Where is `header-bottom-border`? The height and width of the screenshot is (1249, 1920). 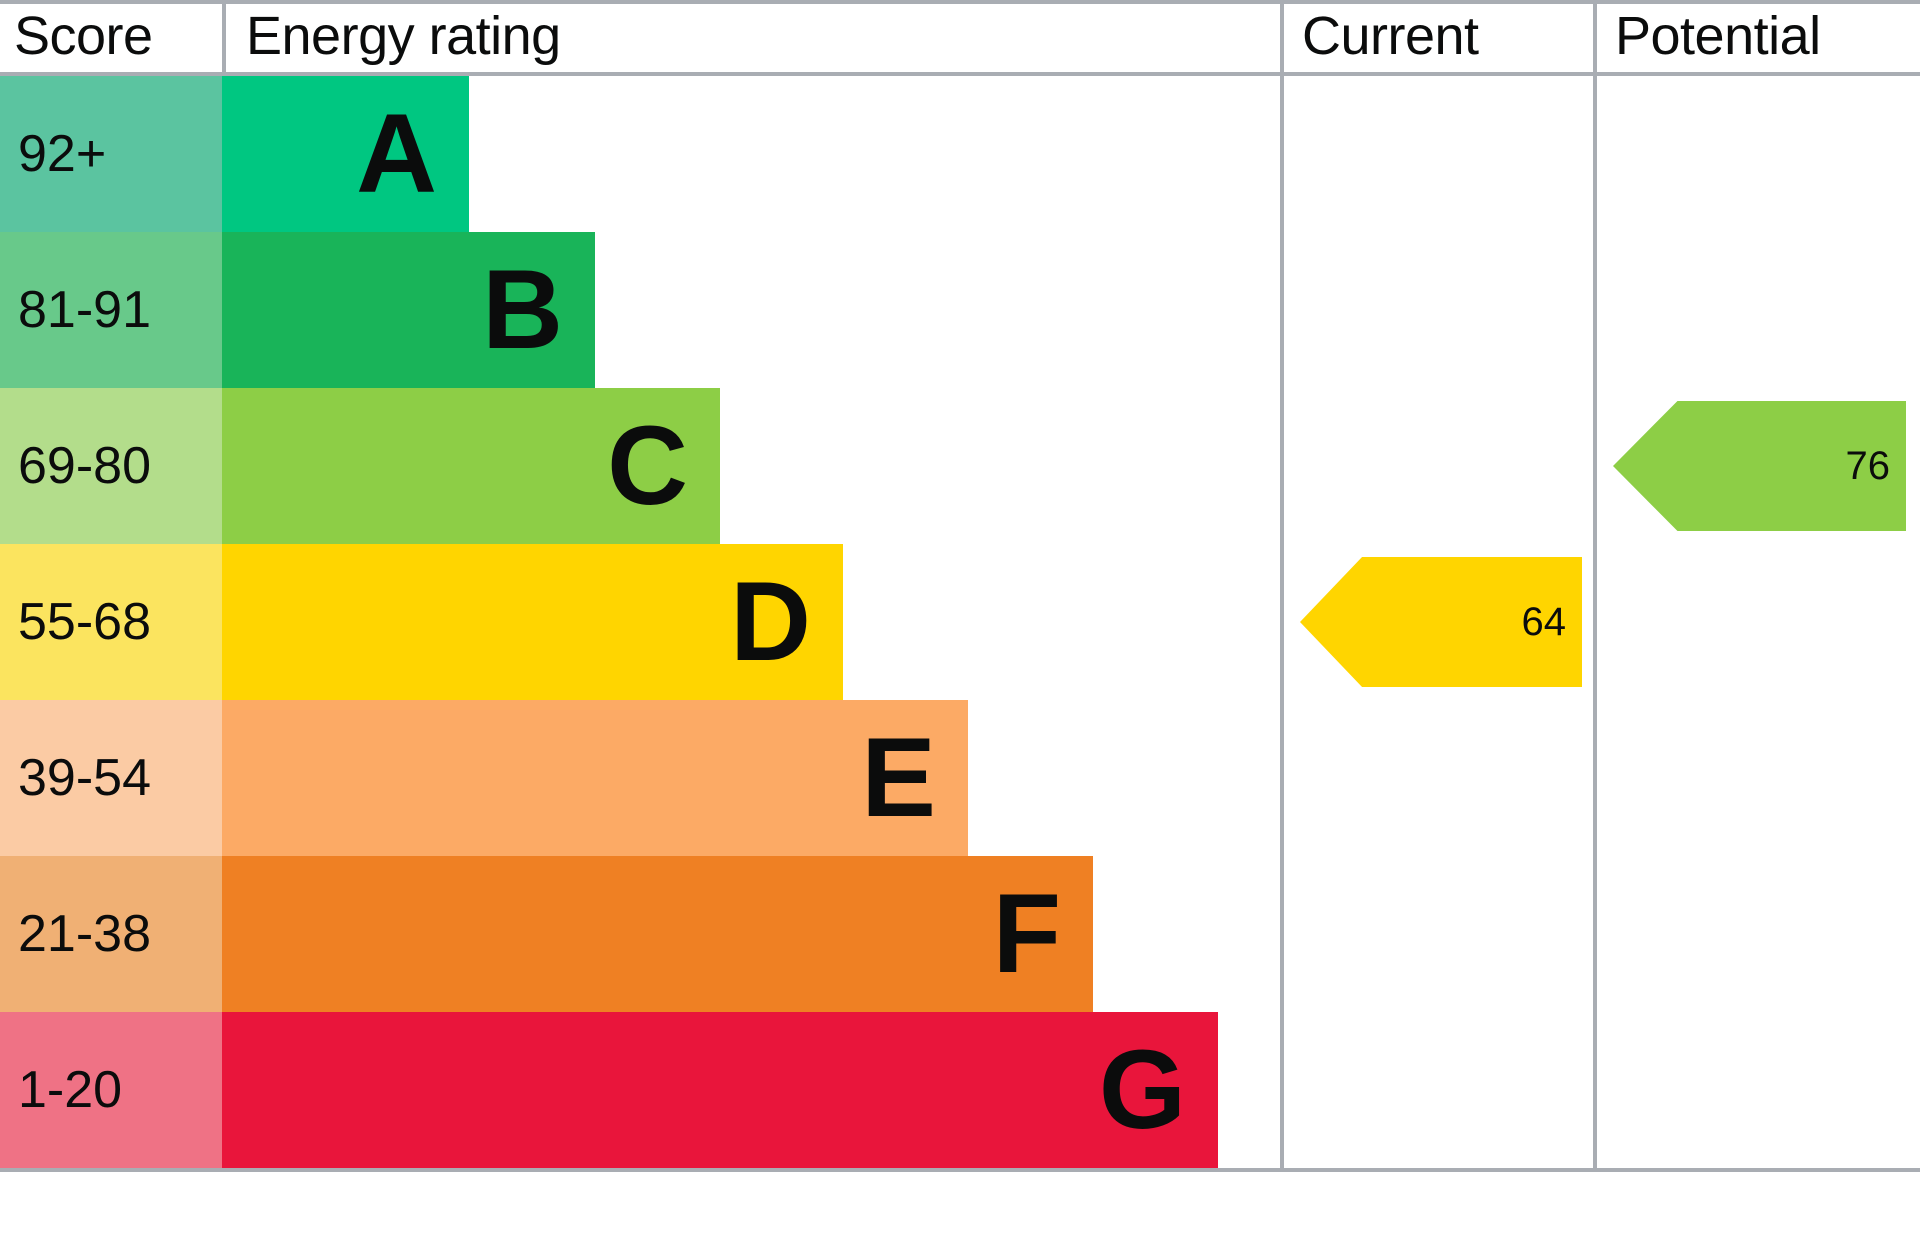 header-bottom-border is located at coordinates (960, 74).